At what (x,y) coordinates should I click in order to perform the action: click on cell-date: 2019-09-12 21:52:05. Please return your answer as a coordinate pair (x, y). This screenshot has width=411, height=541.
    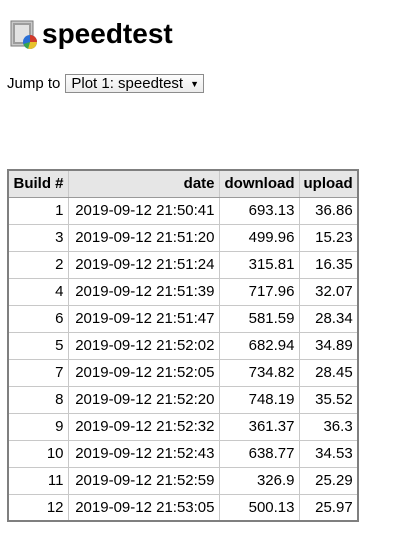
    Looking at the image, I should click on (143, 372).